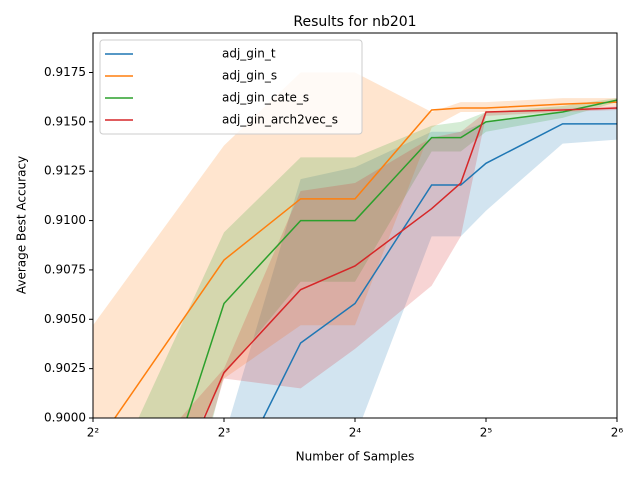 This screenshot has height=484, width=640. I want to click on y-tick-label: 0.9150, so click(65, 121).